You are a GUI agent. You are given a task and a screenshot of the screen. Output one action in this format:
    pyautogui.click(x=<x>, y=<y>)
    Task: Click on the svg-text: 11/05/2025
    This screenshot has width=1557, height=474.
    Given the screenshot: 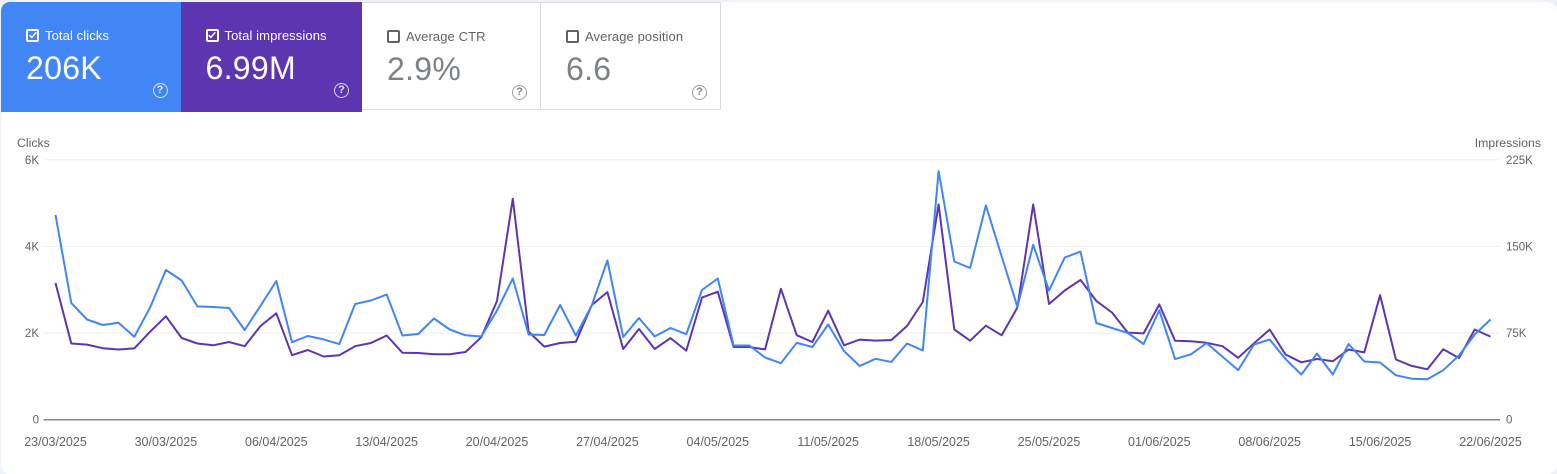 What is the action you would take?
    pyautogui.click(x=828, y=442)
    